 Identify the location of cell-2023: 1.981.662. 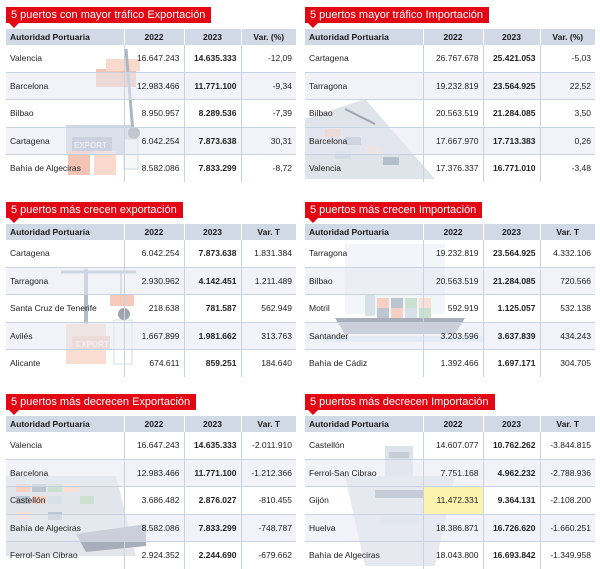
(213, 335).